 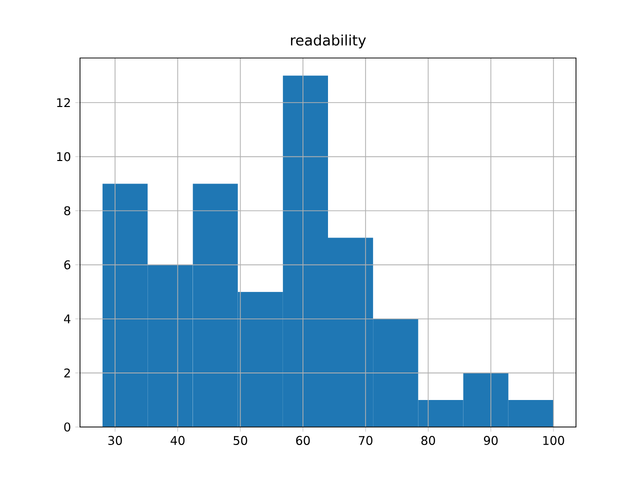 I want to click on x-tick-label: 80, so click(x=428, y=441).